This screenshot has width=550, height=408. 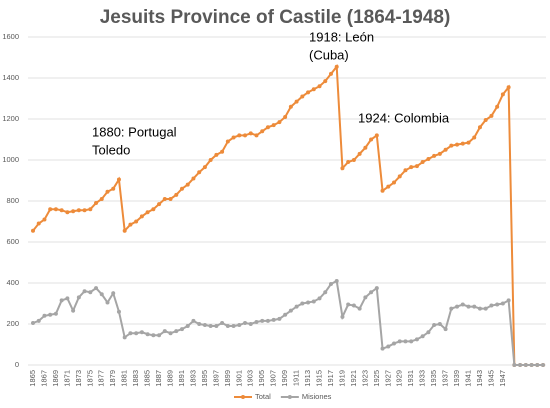 What do you see at coordinates (250, 378) in the screenshot?
I see `x-tick-label: 1903` at bounding box center [250, 378].